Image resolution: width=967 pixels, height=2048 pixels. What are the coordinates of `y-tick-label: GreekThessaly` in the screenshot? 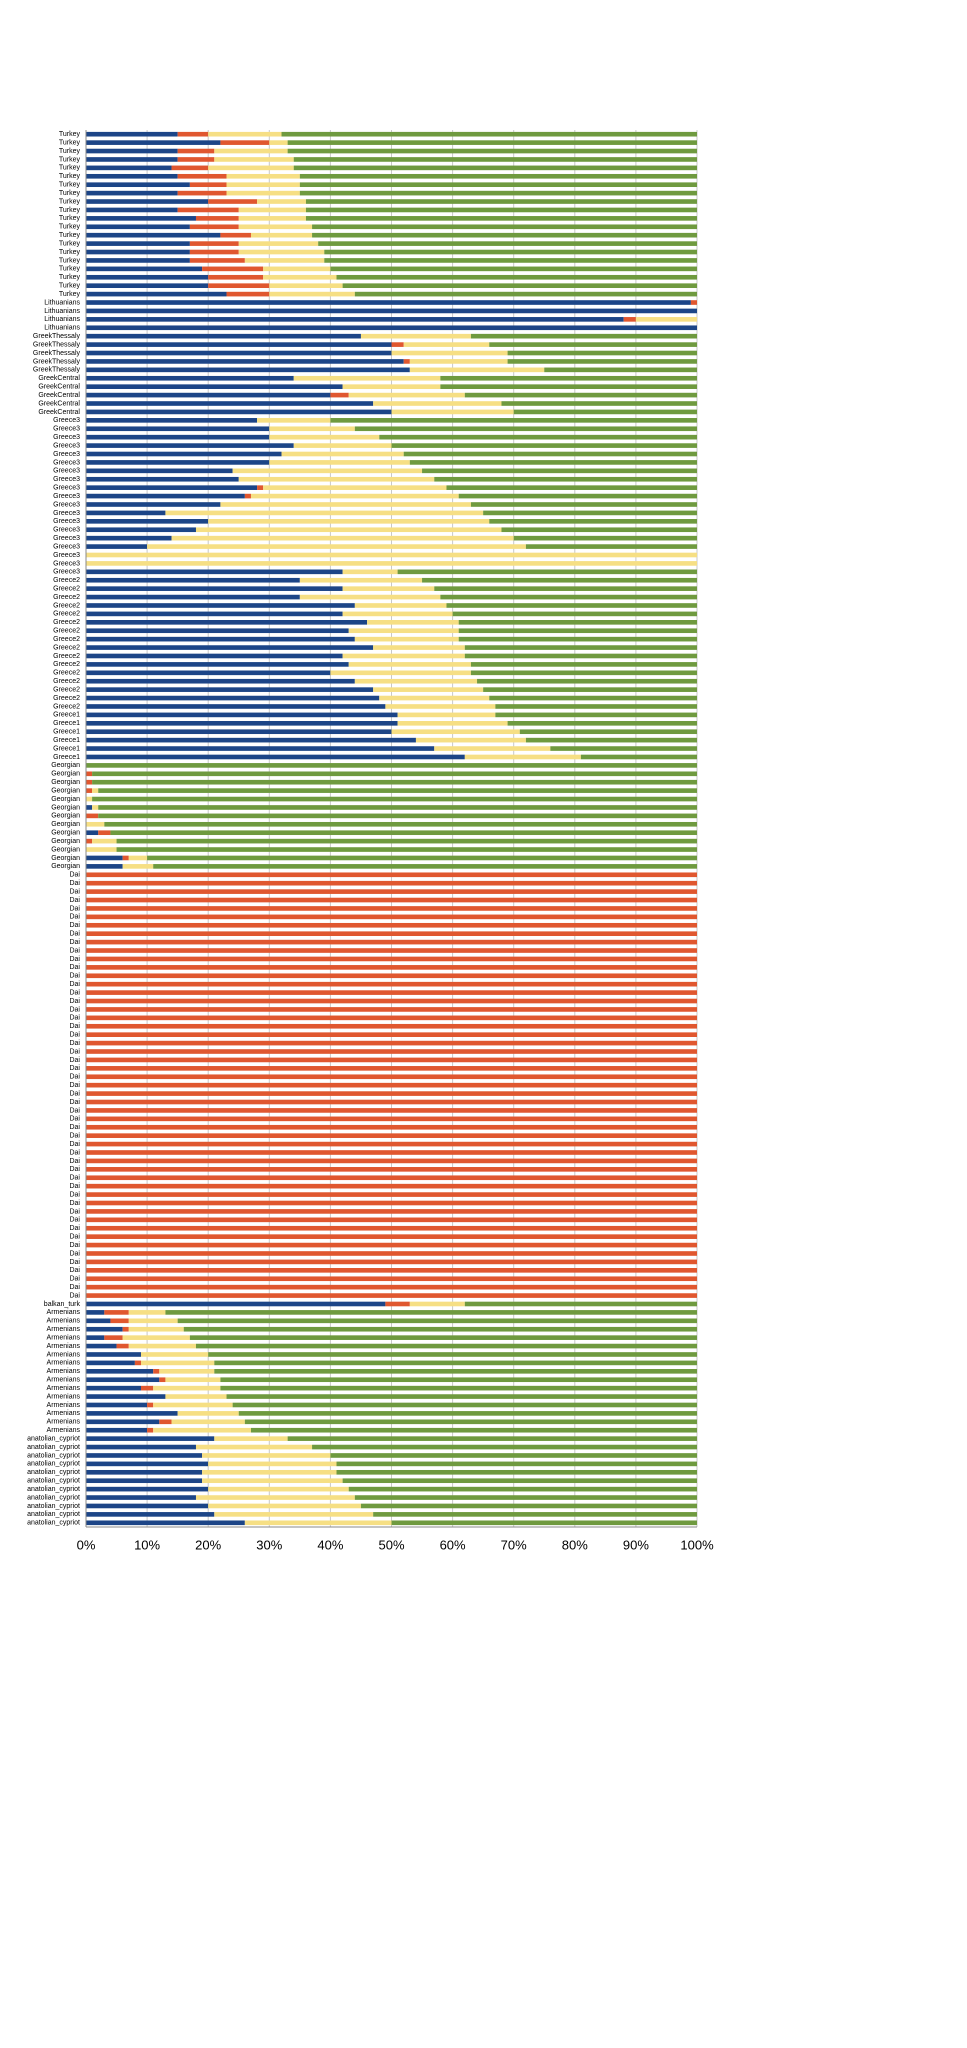 It's located at (57, 353).